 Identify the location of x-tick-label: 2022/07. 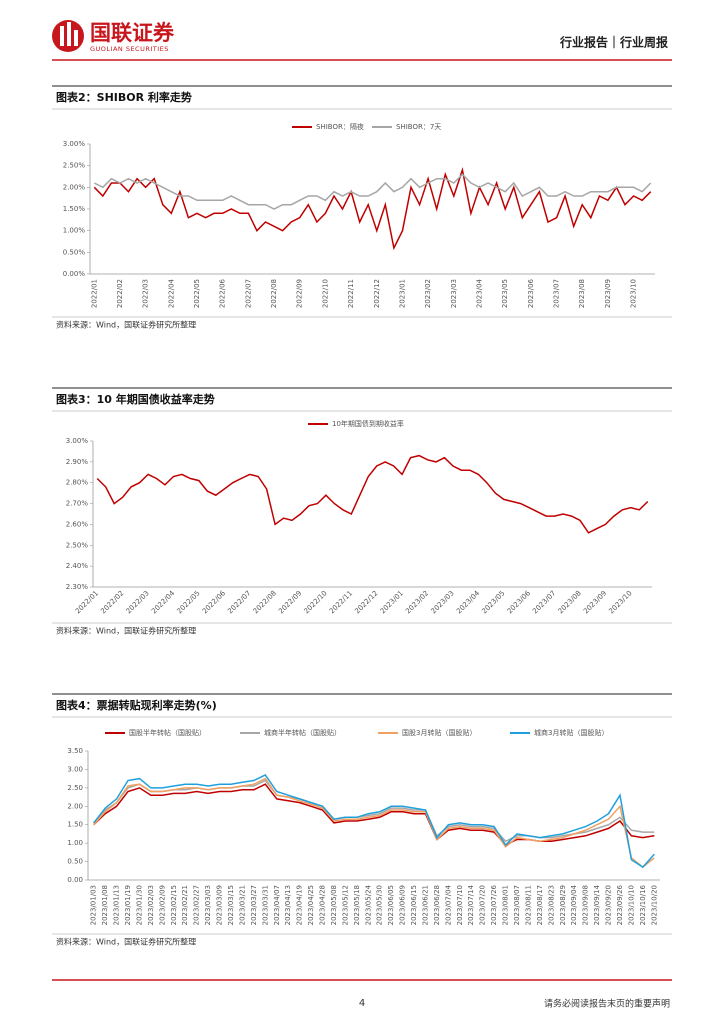
(239, 602).